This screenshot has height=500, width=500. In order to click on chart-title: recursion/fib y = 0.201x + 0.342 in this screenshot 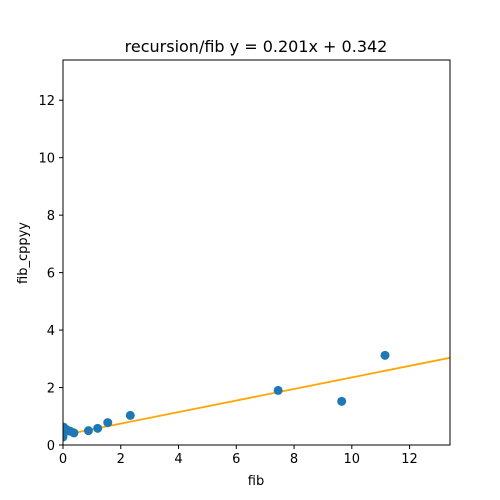, I will do `click(256, 46)`.